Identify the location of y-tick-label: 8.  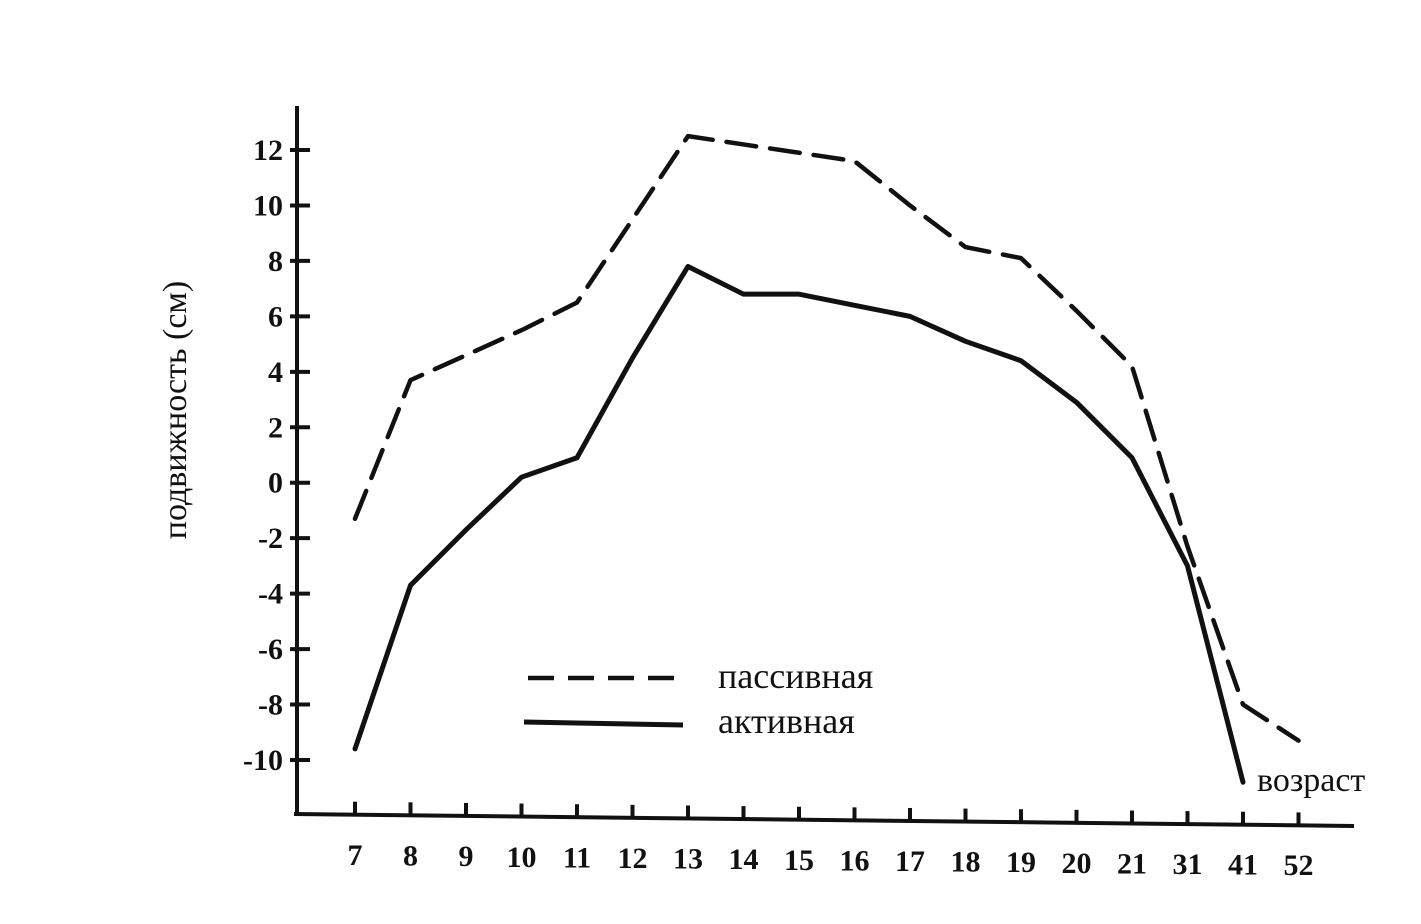
(275, 261).